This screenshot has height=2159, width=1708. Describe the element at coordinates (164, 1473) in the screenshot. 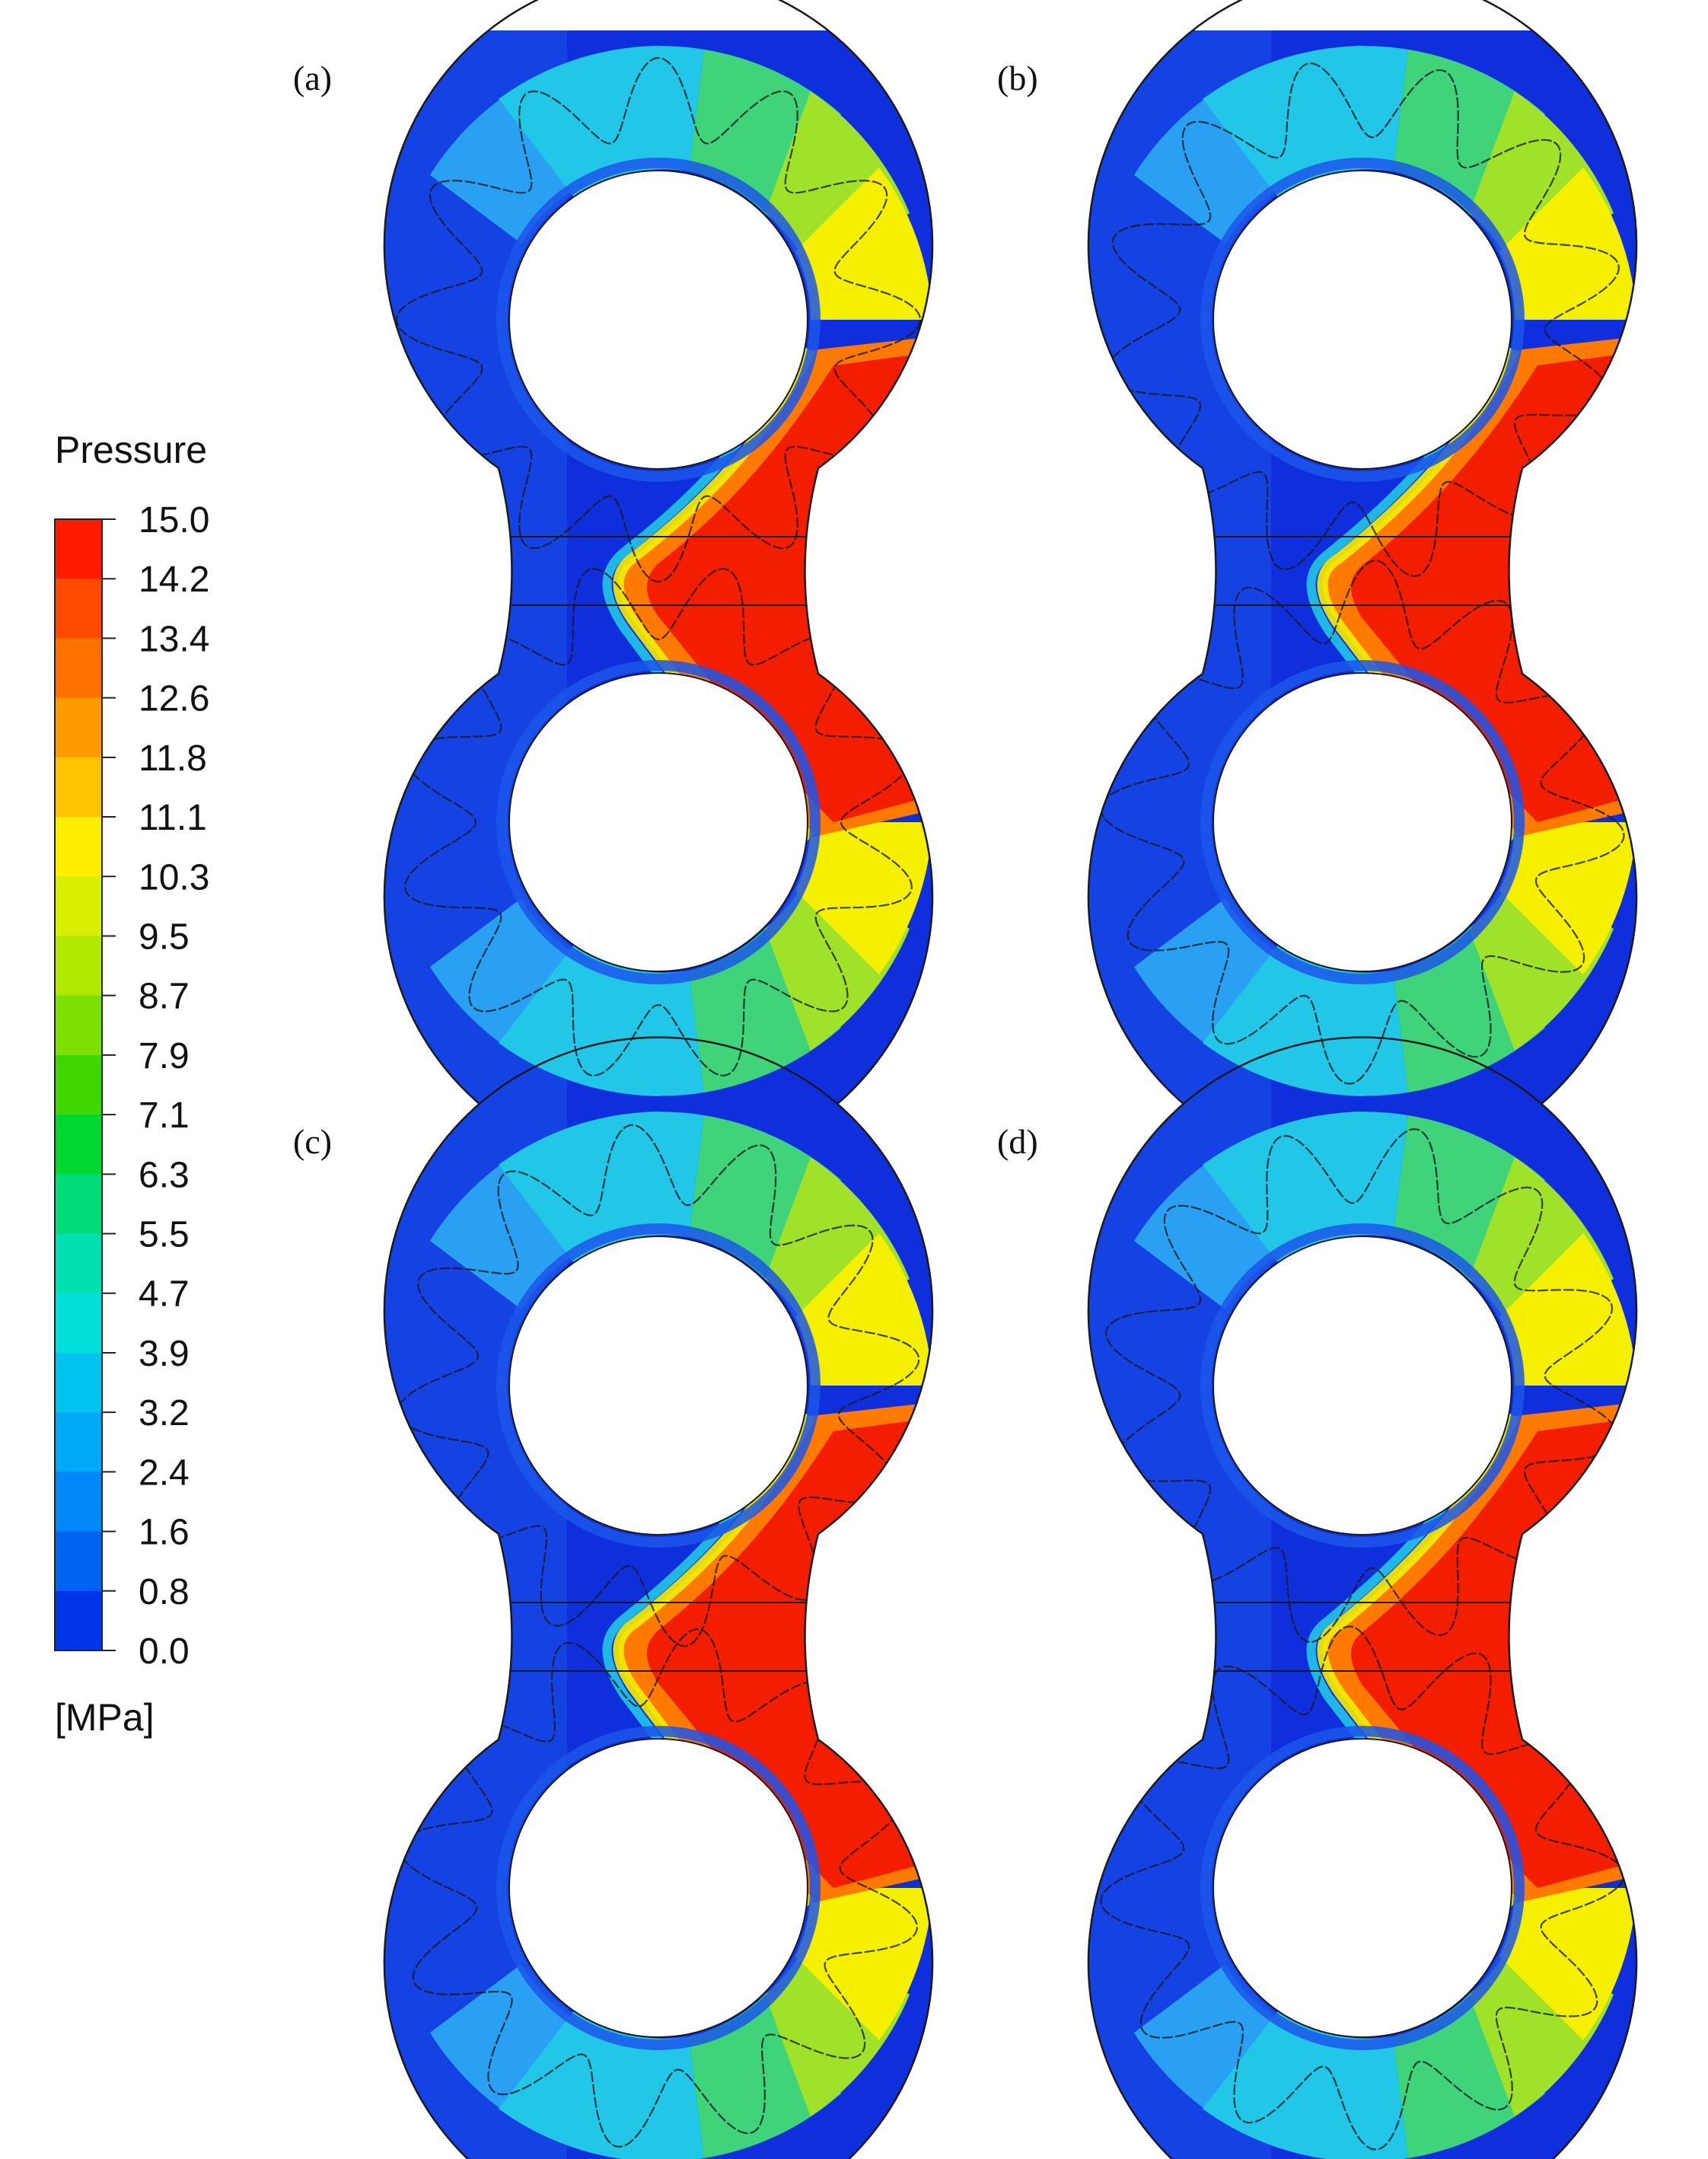

I see `colorbar-tick-label: 2.4` at that location.